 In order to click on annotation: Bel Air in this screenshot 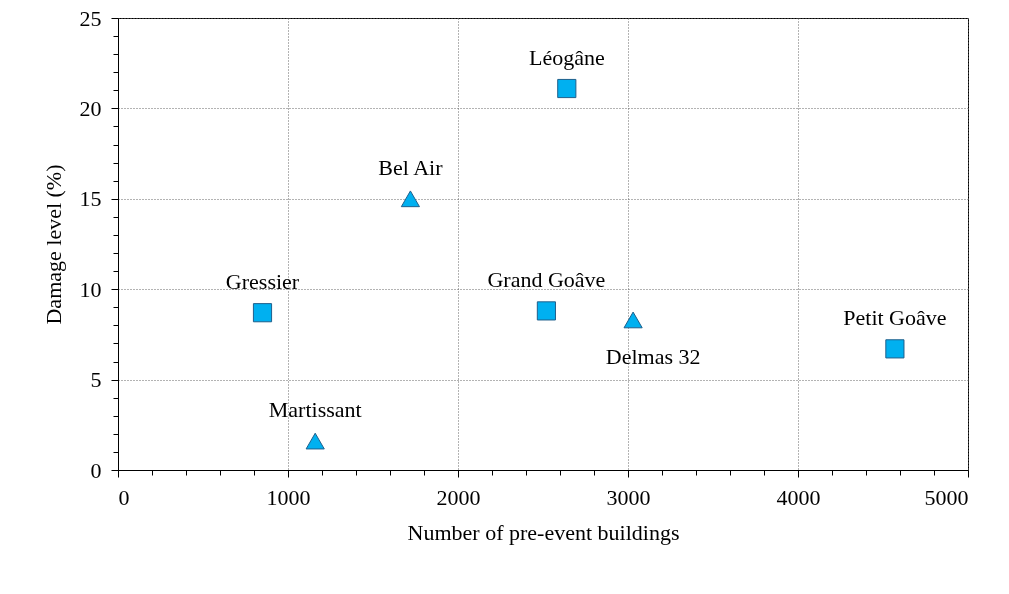, I will do `click(411, 167)`.